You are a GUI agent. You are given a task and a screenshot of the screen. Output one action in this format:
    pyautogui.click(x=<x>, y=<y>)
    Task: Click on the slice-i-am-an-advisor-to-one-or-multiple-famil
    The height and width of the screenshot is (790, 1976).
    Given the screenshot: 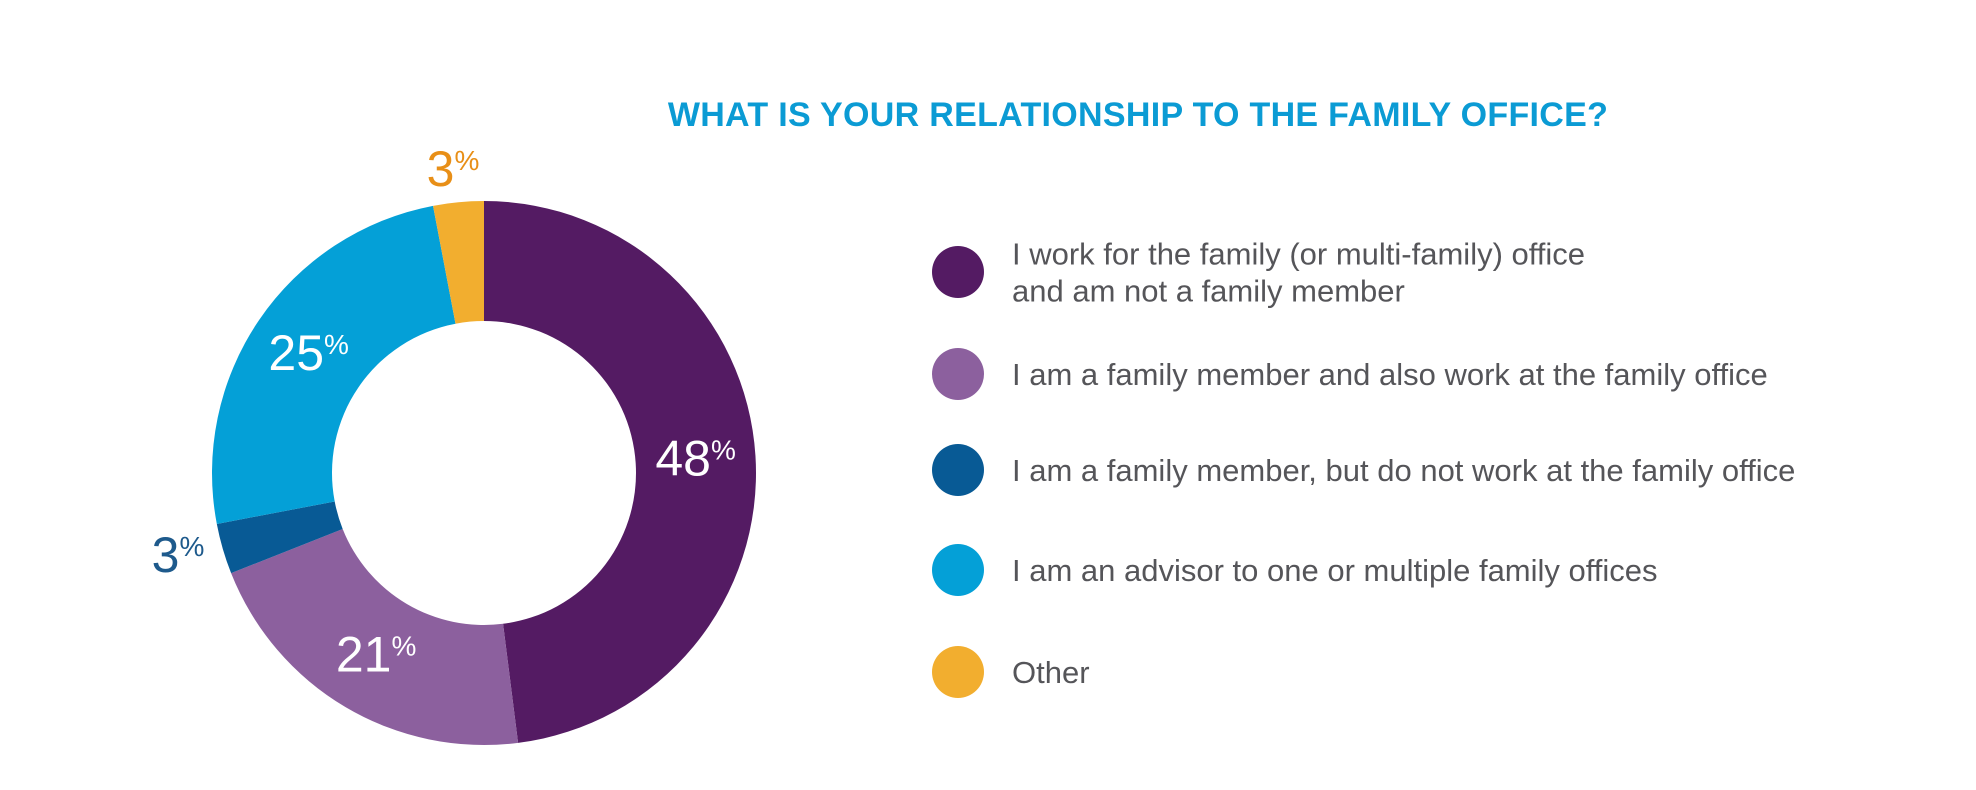 What is the action you would take?
    pyautogui.click(x=334, y=364)
    